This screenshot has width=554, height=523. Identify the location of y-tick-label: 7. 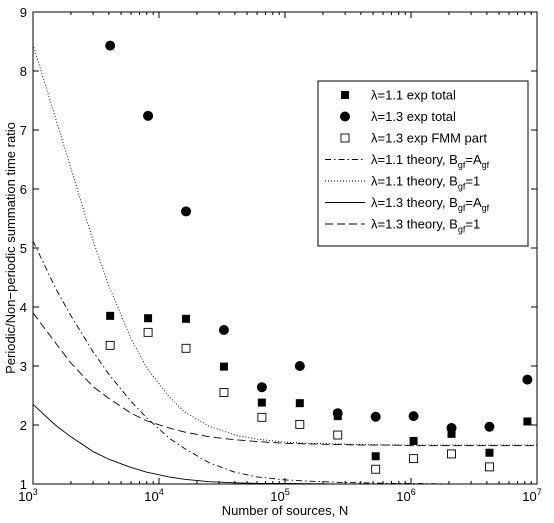
(23, 130).